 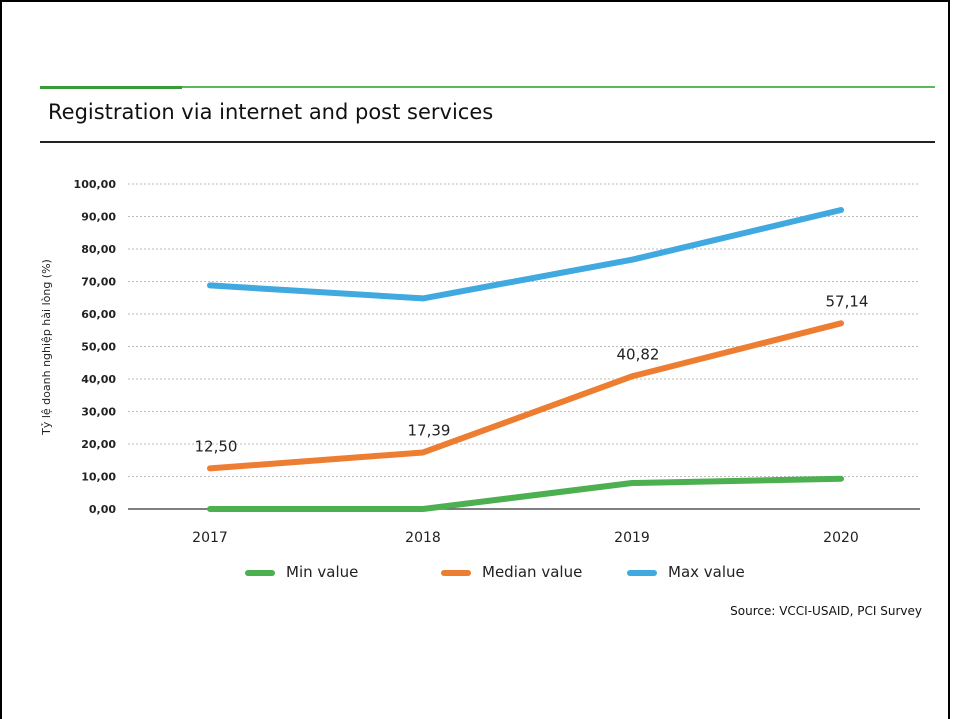 I want to click on legend-label: Median value, so click(x=532, y=572).